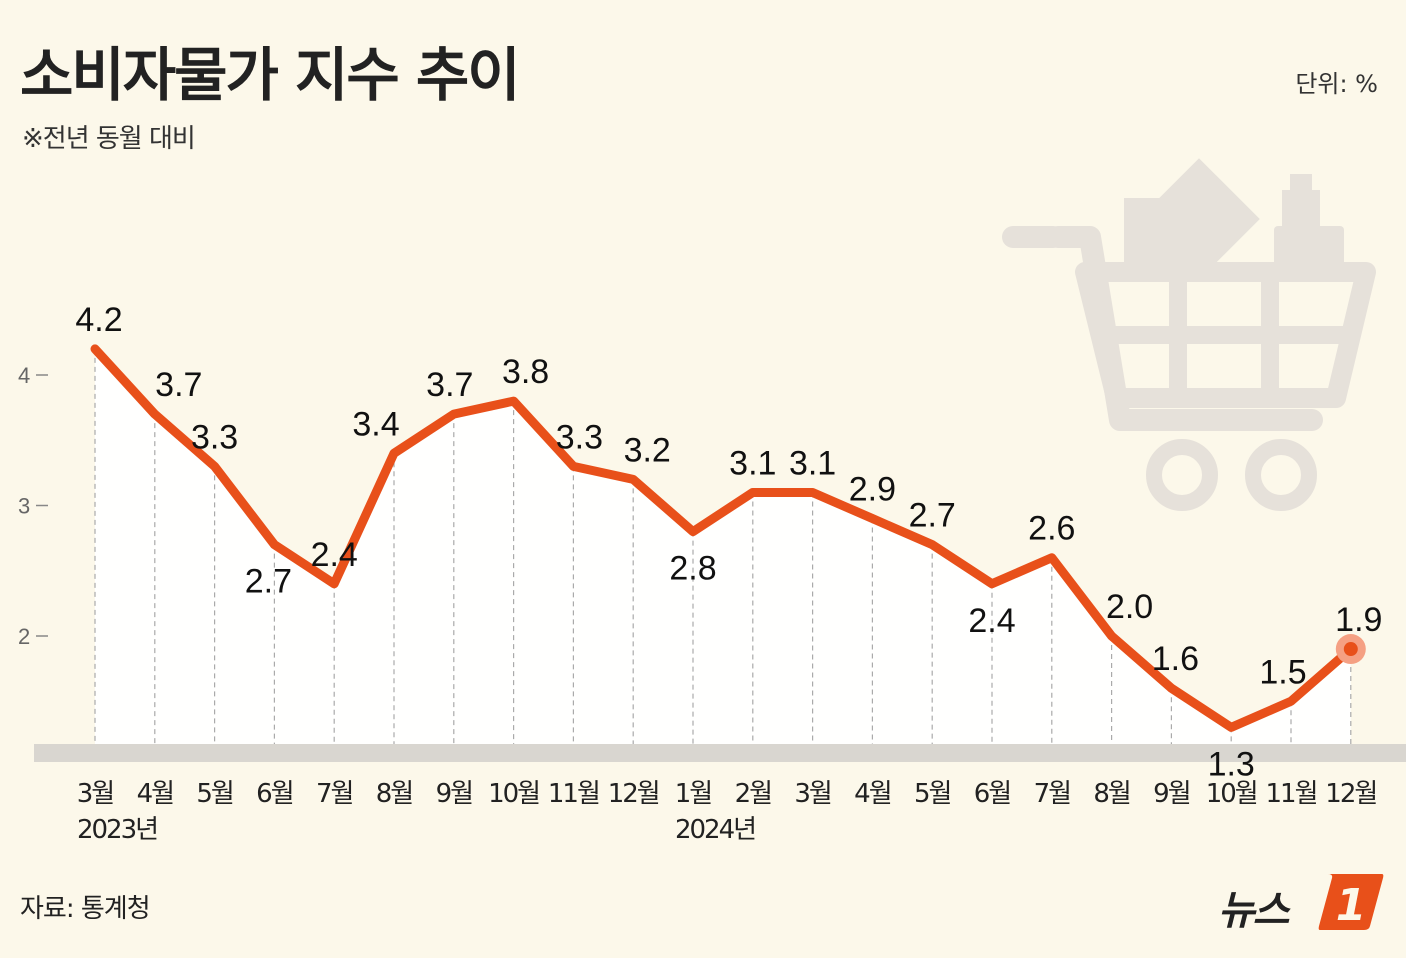  What do you see at coordinates (1254, 911) in the screenshot?
I see `logo-text: 뉴스` at bounding box center [1254, 911].